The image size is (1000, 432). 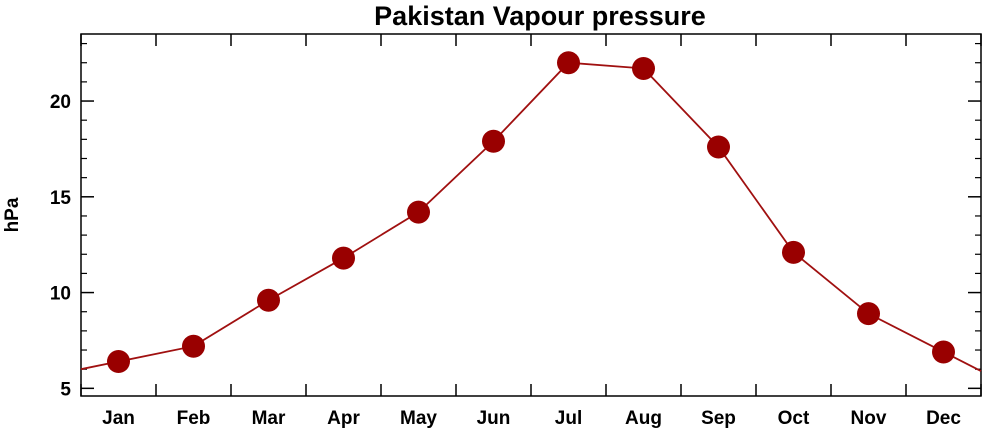 What do you see at coordinates (418, 212) in the screenshot?
I see `data-point-may` at bounding box center [418, 212].